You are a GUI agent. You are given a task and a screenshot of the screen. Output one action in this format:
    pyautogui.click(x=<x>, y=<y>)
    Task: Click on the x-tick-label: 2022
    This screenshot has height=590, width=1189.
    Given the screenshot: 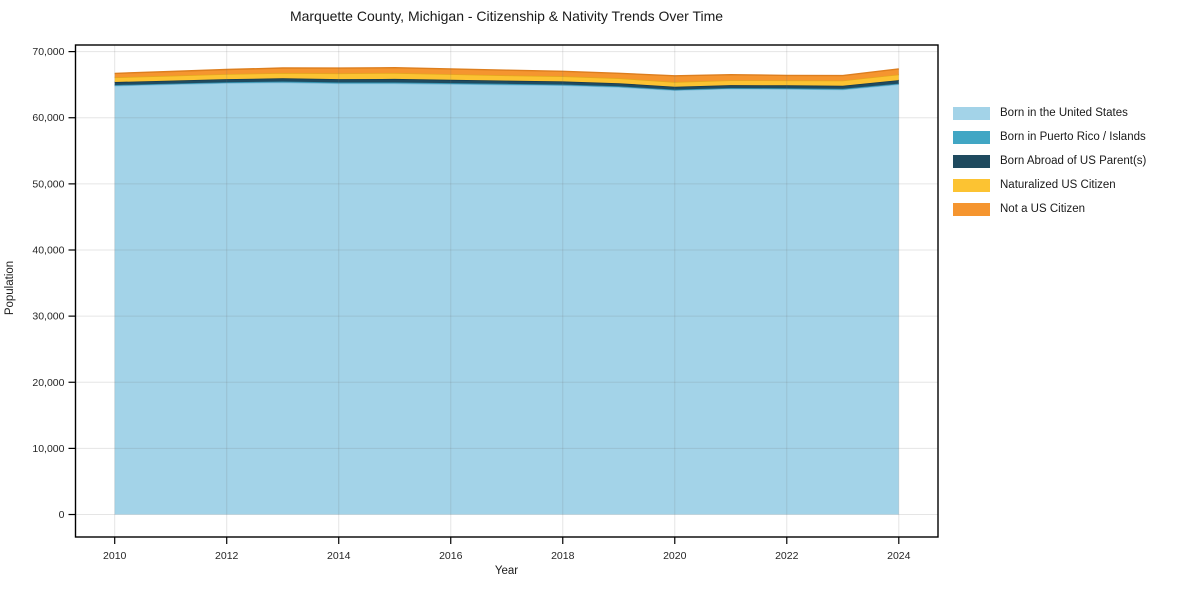 What is the action you would take?
    pyautogui.click(x=787, y=556)
    